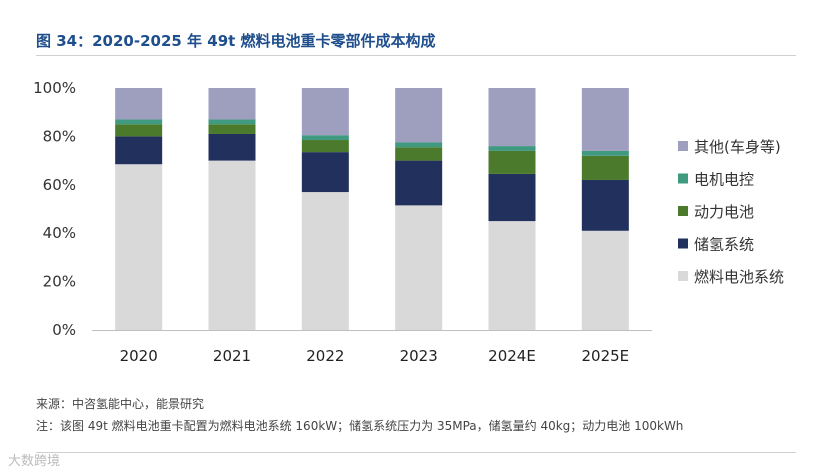 The image size is (831, 469). Describe the element at coordinates (59, 136) in the screenshot. I see `y-tick-label: 80%` at that location.